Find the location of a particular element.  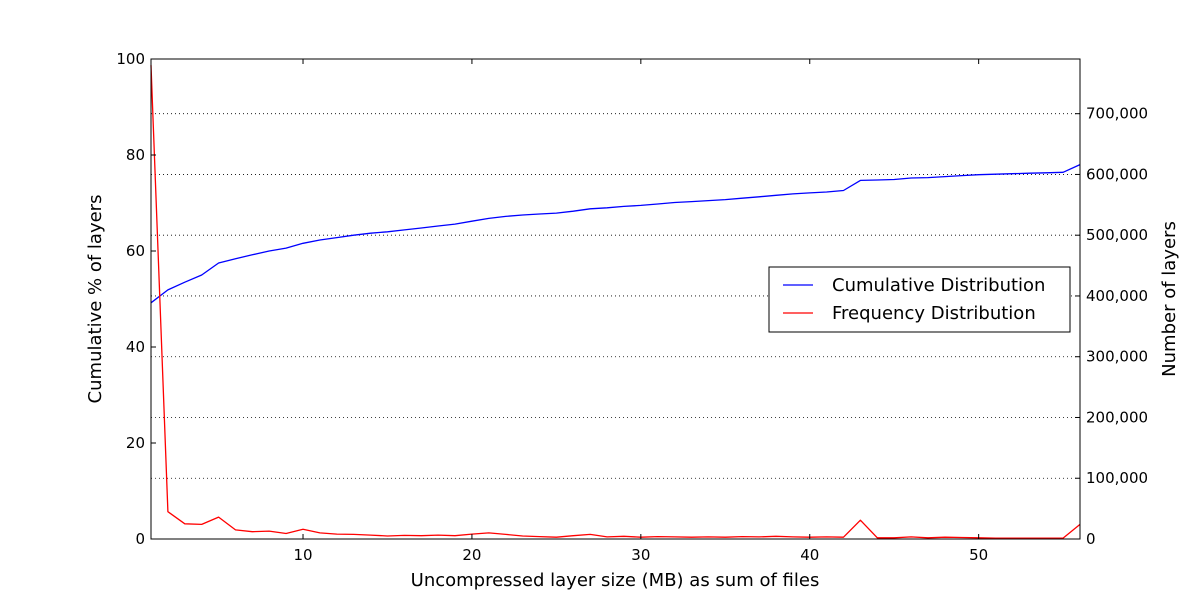

y-tick-label: 20 is located at coordinates (135, 443).